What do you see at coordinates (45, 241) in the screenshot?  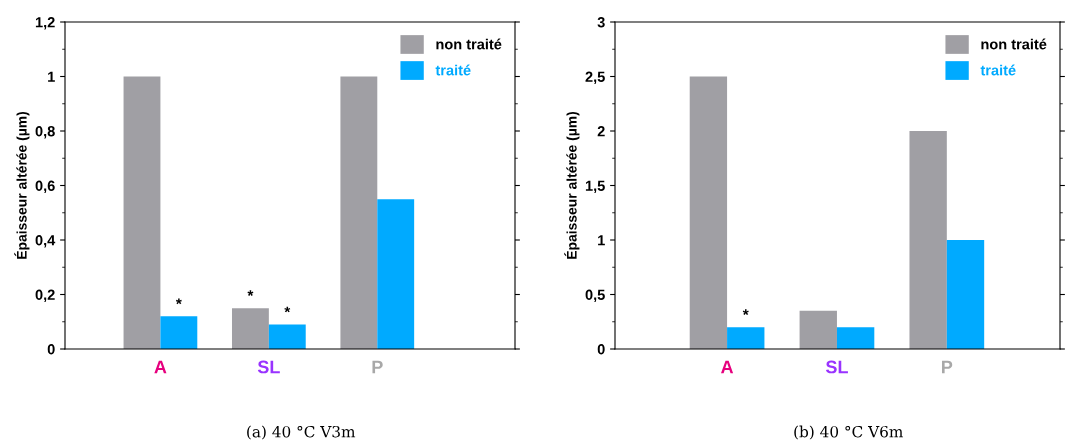 I see `y-tick-label: 0,4` at bounding box center [45, 241].